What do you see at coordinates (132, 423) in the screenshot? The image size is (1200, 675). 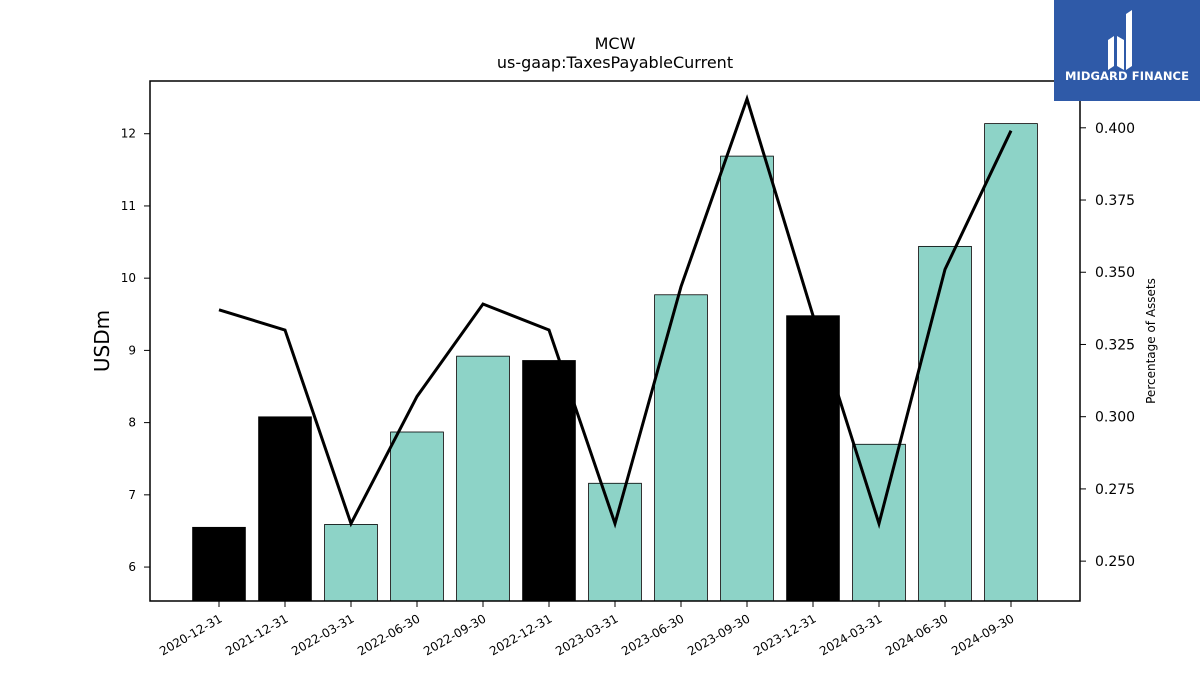 I see `y-tick-label-8: 8` at bounding box center [132, 423].